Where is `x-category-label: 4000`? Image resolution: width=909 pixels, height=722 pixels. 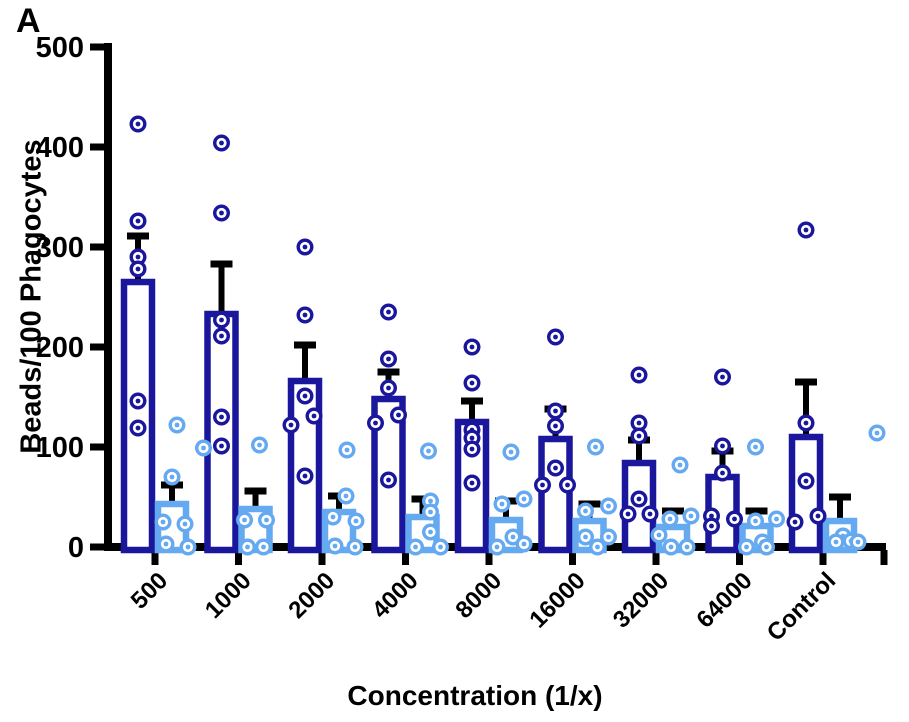 x-category-label: 4000 is located at coordinates (395, 595).